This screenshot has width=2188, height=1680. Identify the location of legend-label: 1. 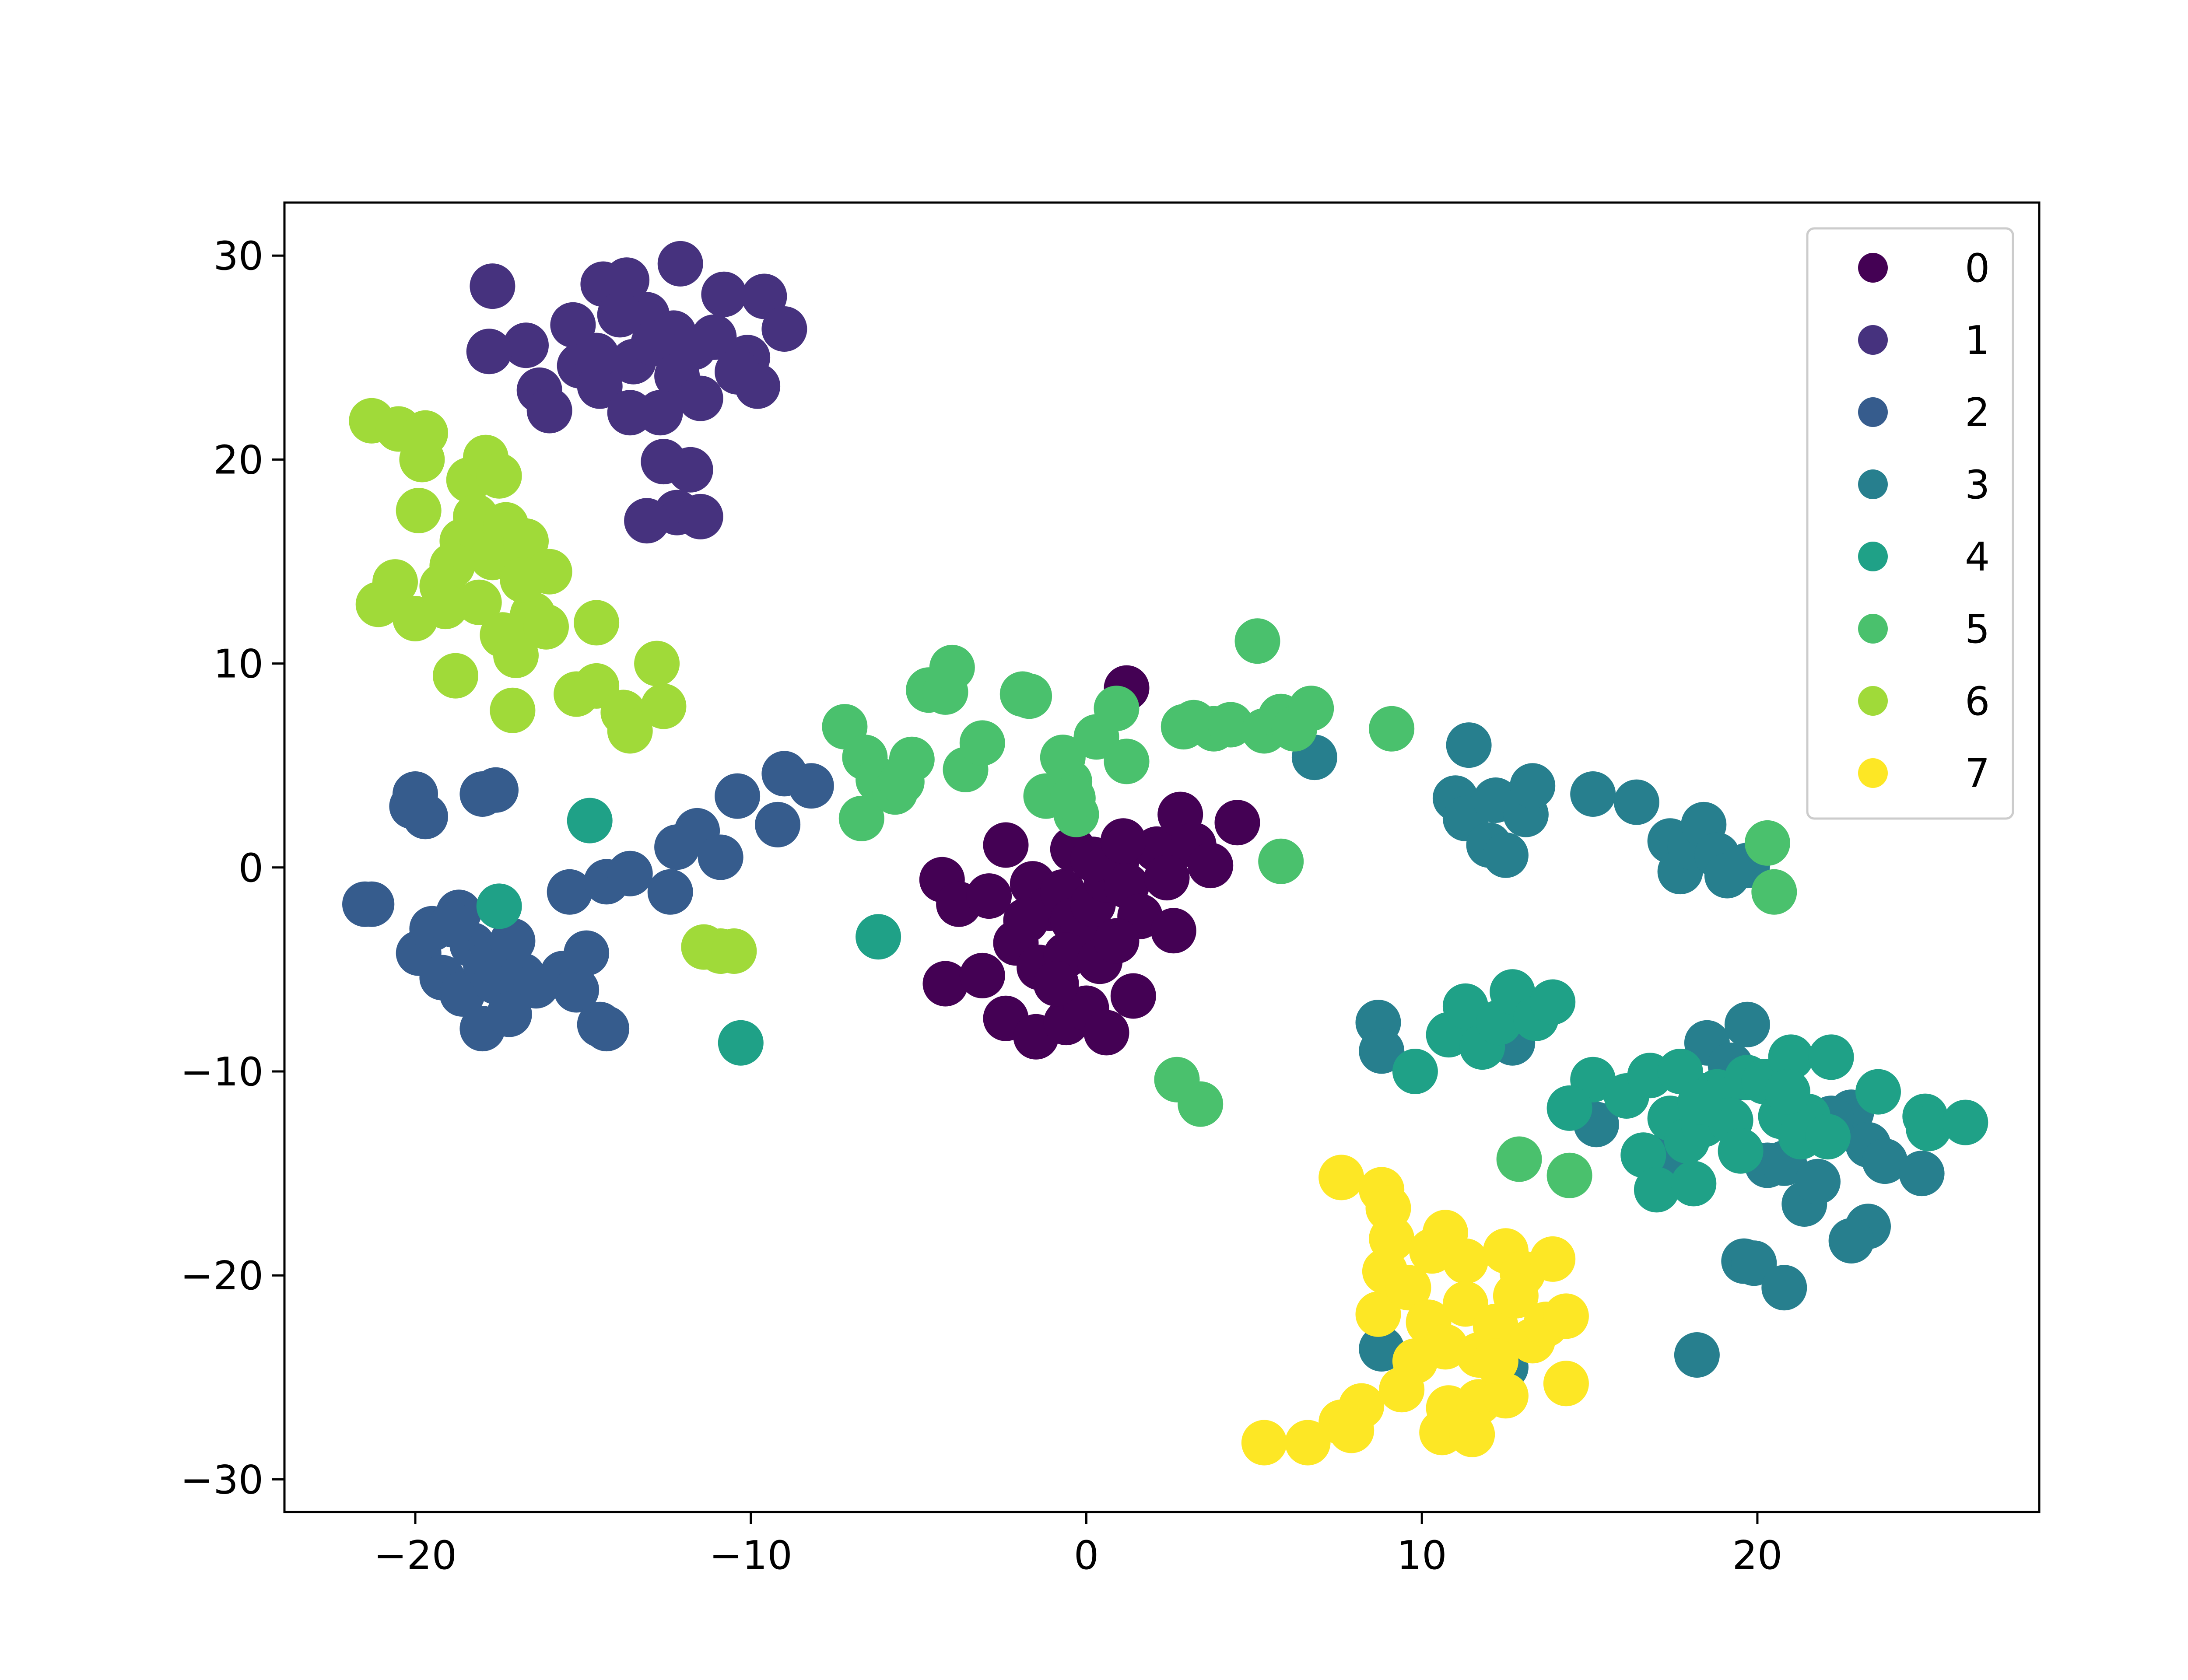
(1977, 341).